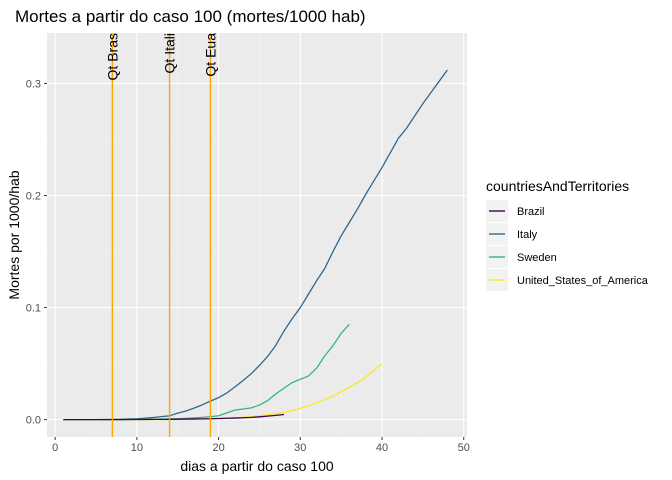 This screenshot has height=480, width=672. Describe the element at coordinates (531, 212) in the screenshot. I see `legend-label: Brazil` at that location.